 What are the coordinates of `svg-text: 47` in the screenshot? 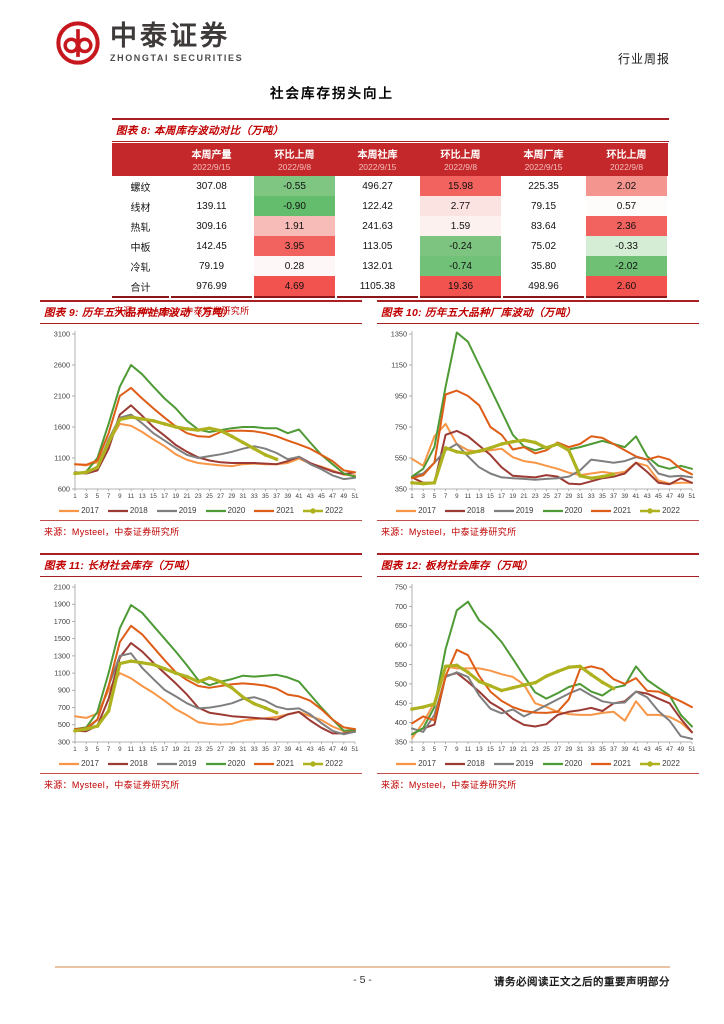 It's located at (332, 749).